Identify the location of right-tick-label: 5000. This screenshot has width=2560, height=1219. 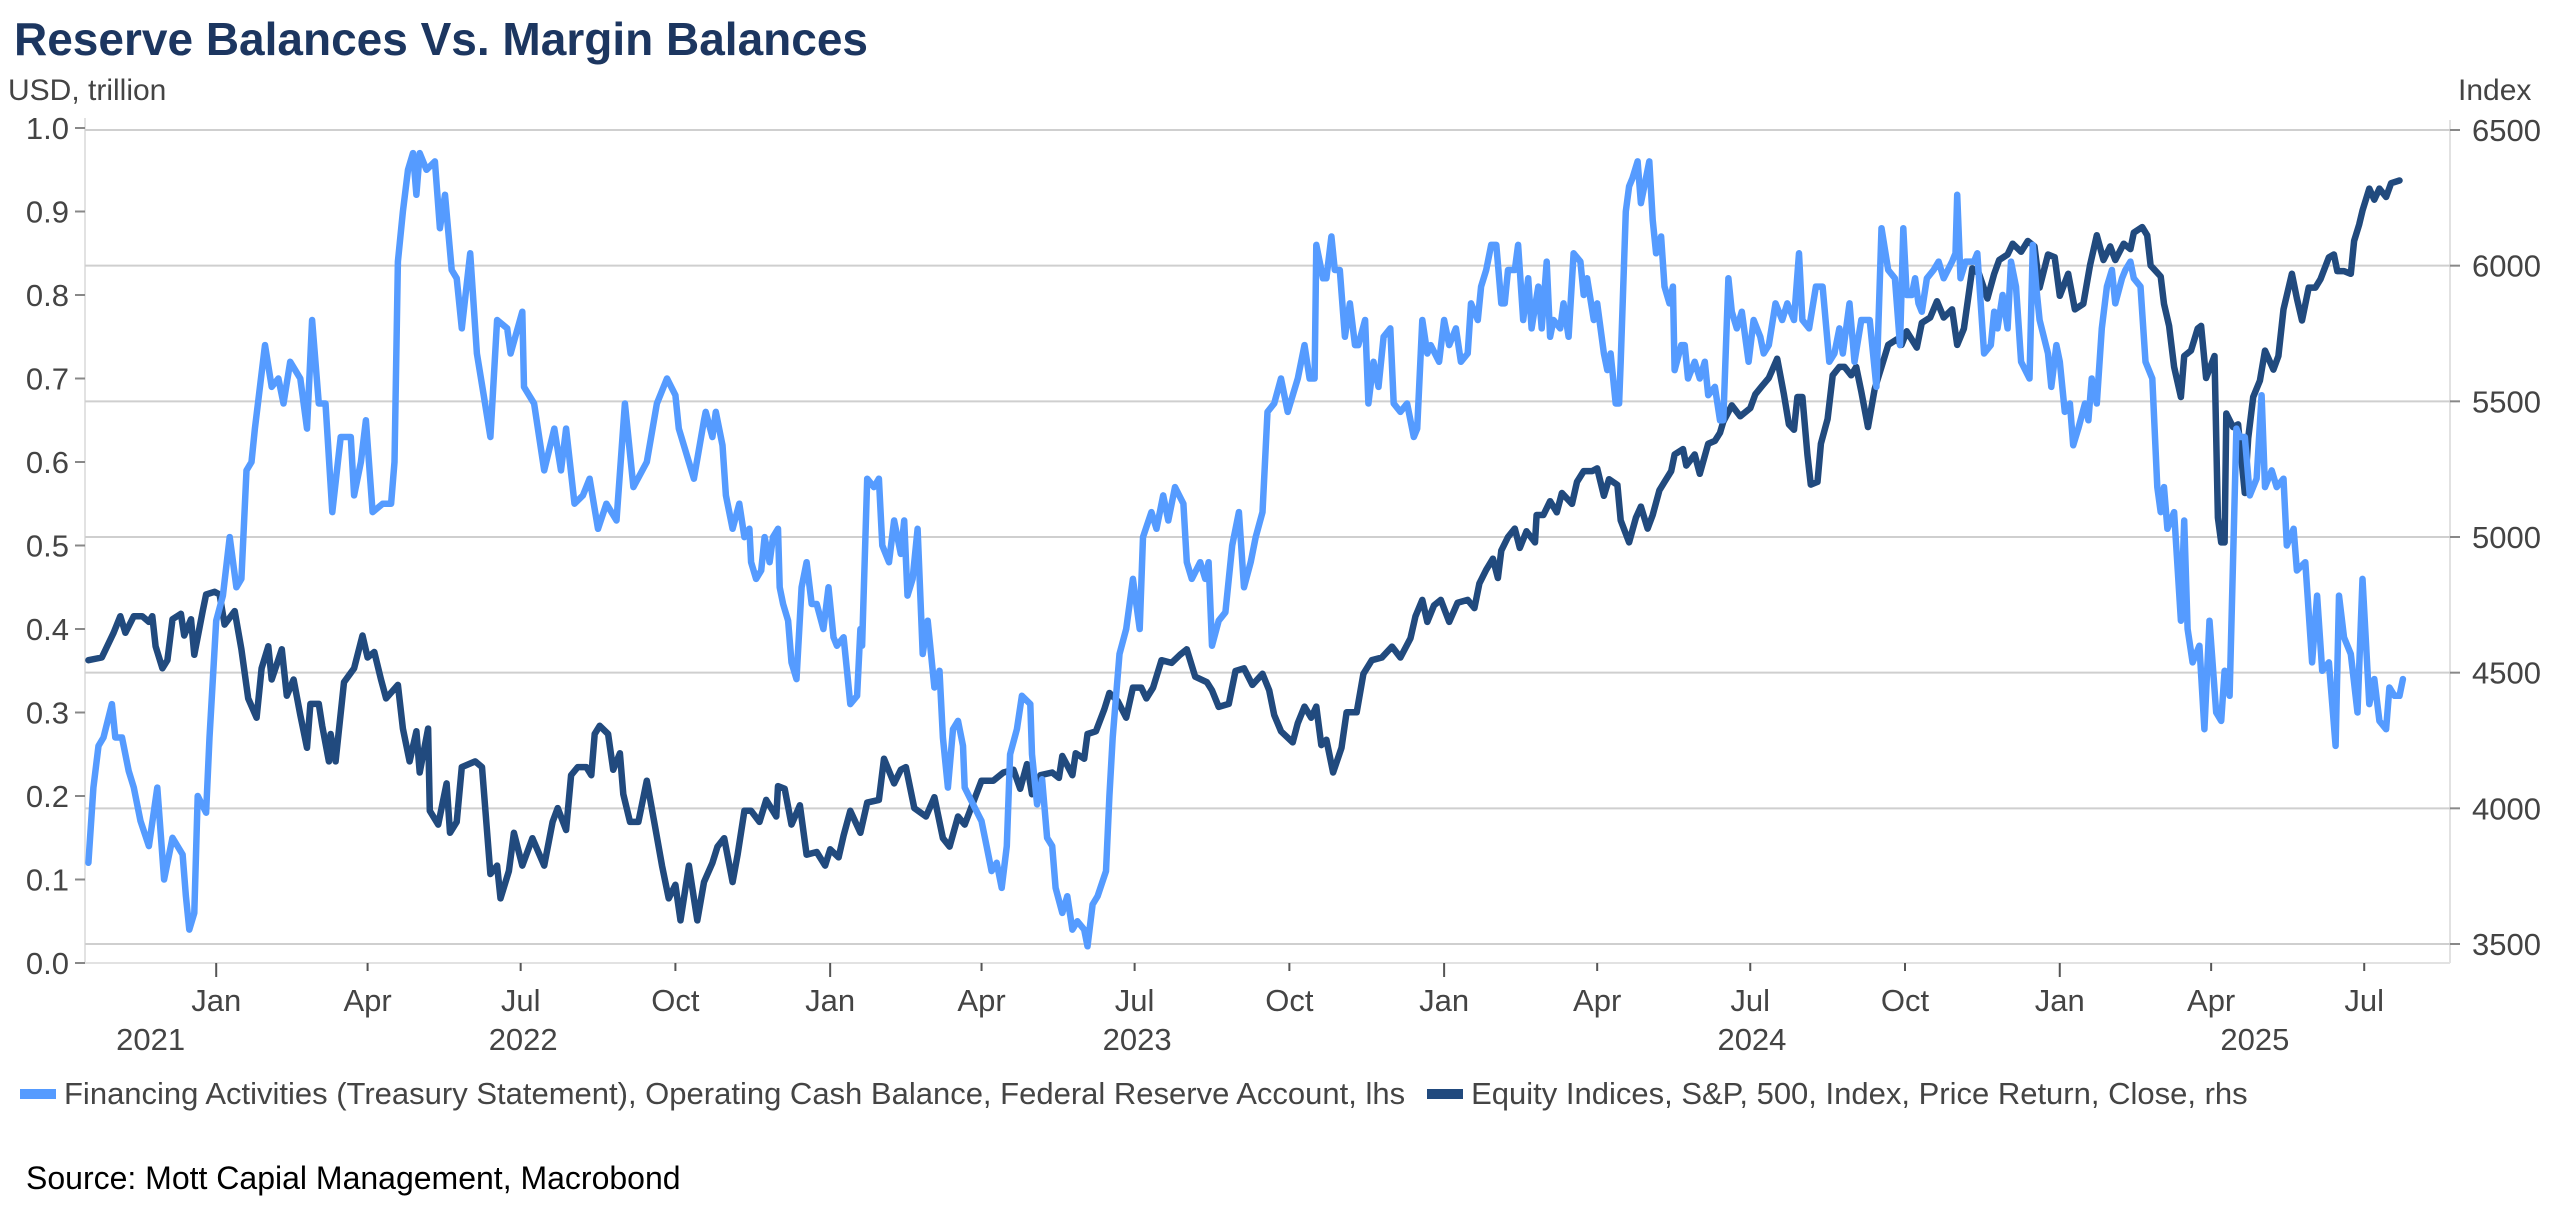
(2506, 537).